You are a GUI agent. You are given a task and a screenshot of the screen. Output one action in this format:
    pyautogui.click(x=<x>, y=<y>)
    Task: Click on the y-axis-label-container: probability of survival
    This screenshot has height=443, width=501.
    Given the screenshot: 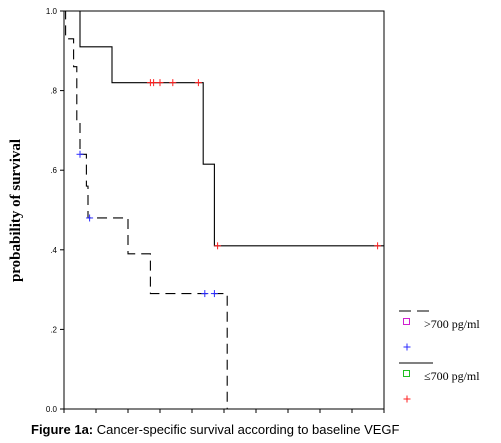 What is the action you would take?
    pyautogui.click(x=17, y=210)
    